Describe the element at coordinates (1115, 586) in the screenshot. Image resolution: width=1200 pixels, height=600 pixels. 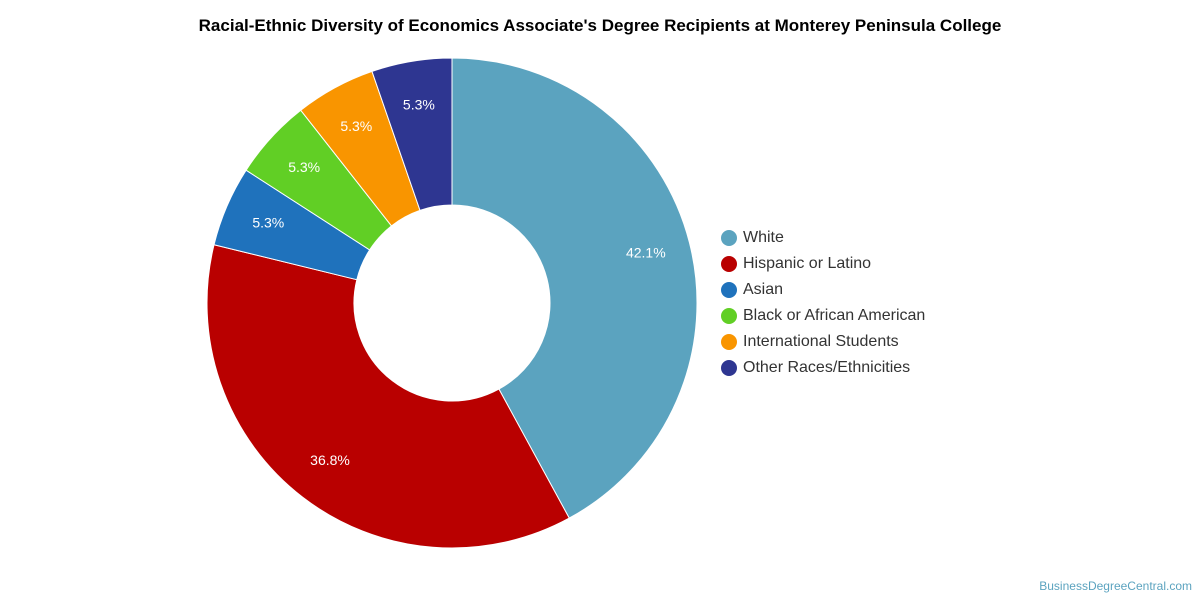
I see `source-credit: BusinessDegreeCentral.com` at that location.